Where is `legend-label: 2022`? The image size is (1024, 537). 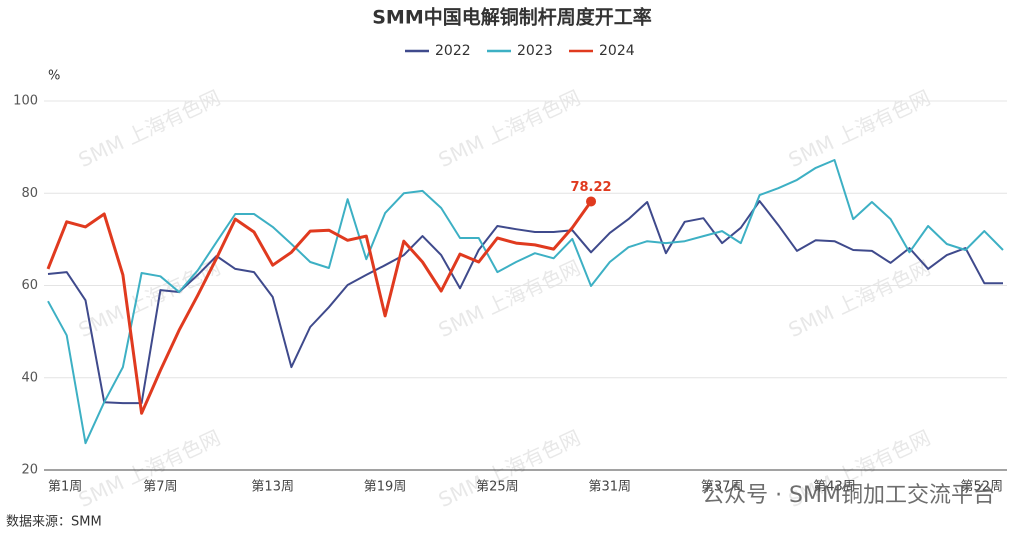
legend-label: 2022 is located at coordinates (453, 51).